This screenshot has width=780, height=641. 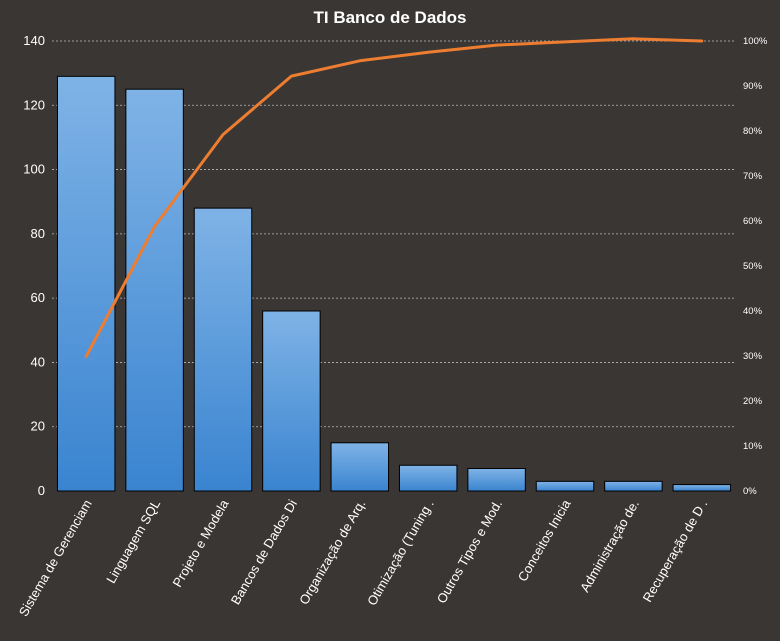 I want to click on y-right-tick-label: 40%, so click(x=753, y=311).